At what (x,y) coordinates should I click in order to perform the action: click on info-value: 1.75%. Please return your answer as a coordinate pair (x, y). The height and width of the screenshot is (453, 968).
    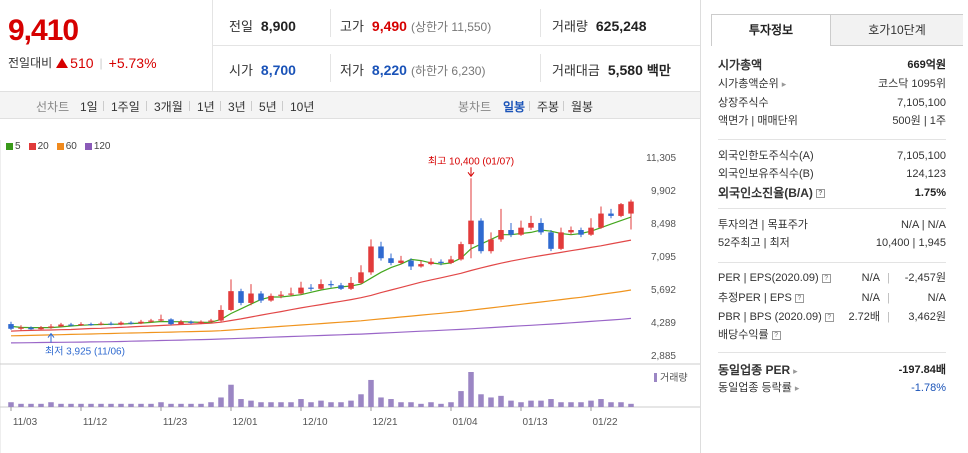
    Looking at the image, I should click on (930, 193).